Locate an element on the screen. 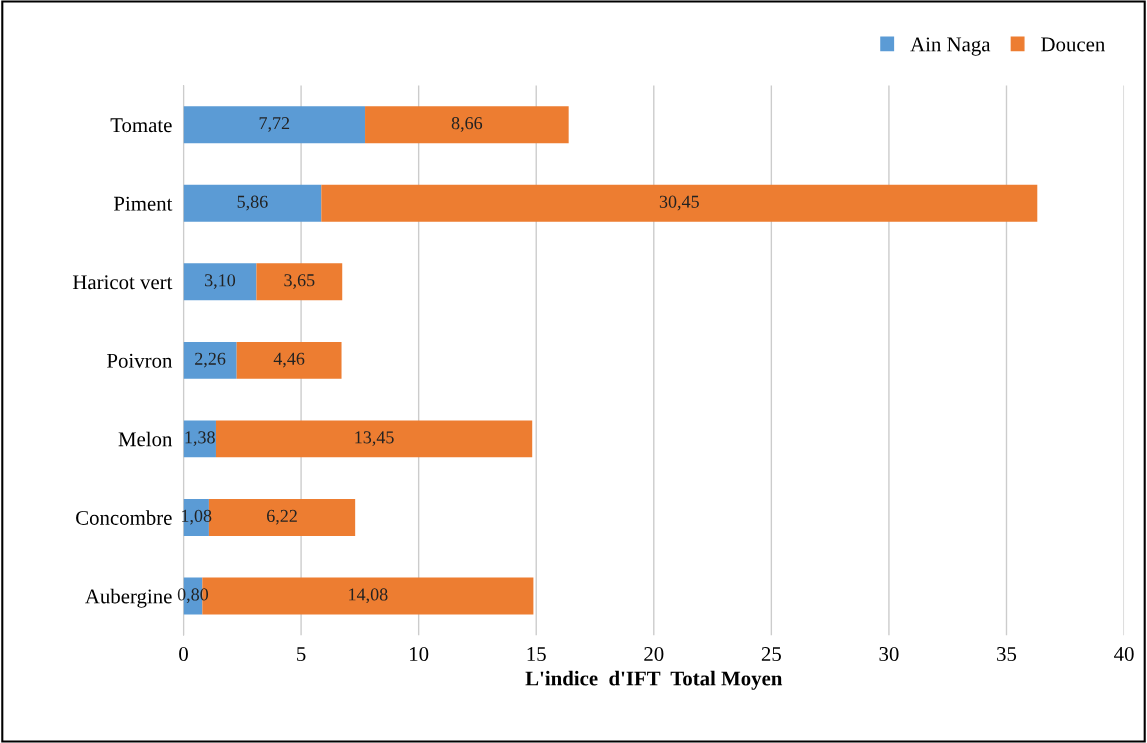 The width and height of the screenshot is (1147, 743). data-label: 1,38 is located at coordinates (200, 439).